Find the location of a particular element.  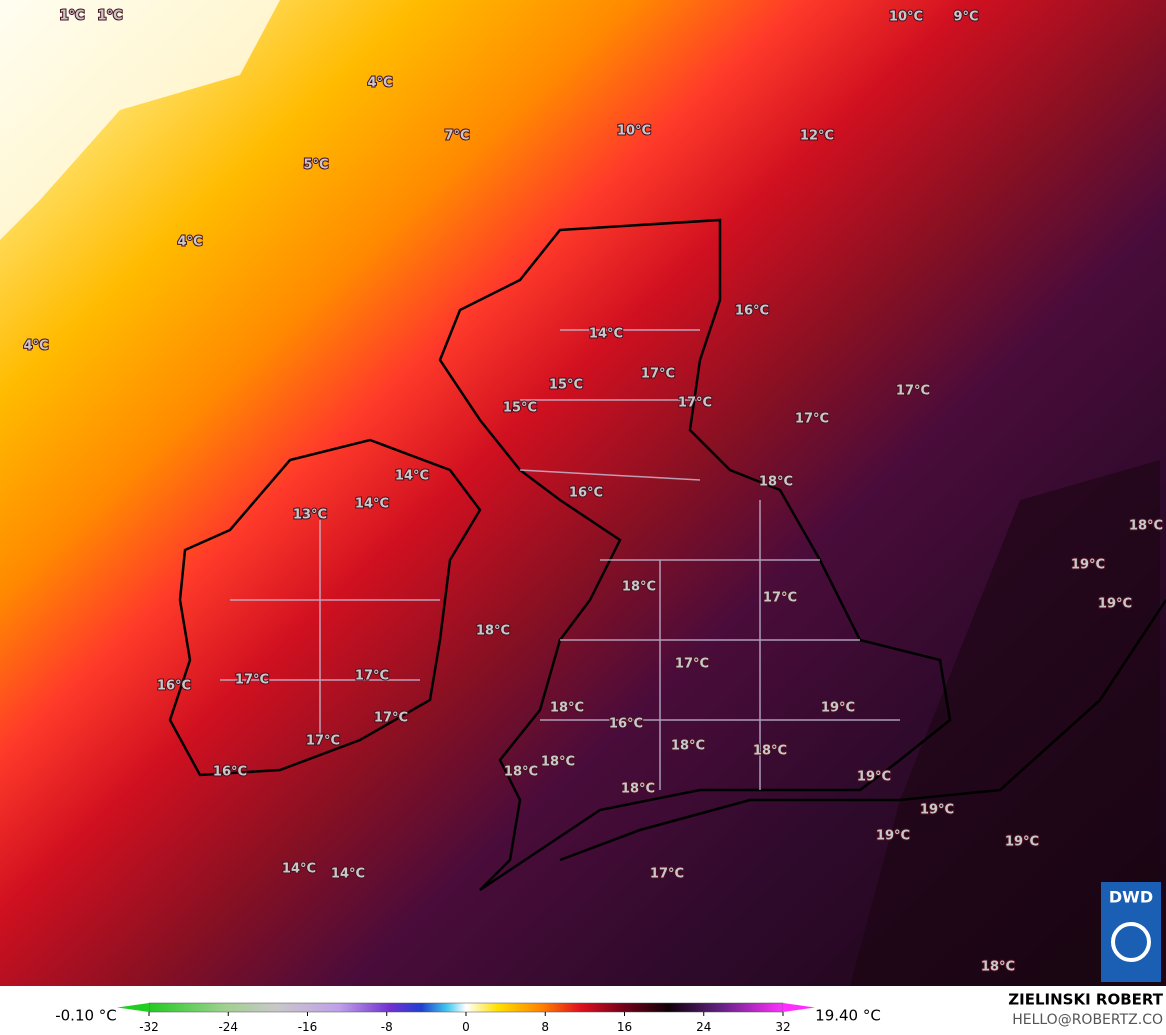

colorbar-tick-label: -16 is located at coordinates (308, 1027).